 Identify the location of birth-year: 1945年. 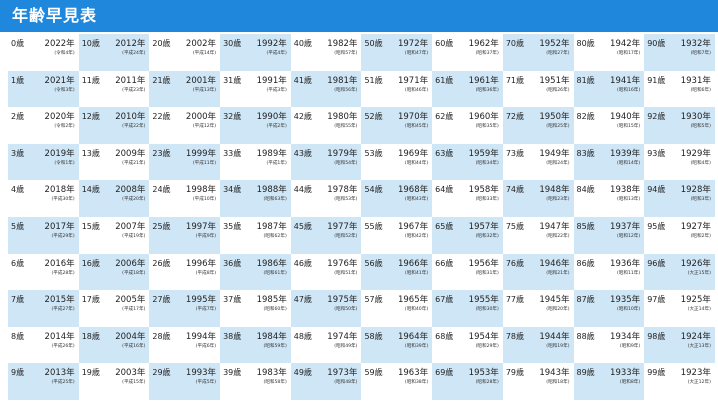
(554, 300).